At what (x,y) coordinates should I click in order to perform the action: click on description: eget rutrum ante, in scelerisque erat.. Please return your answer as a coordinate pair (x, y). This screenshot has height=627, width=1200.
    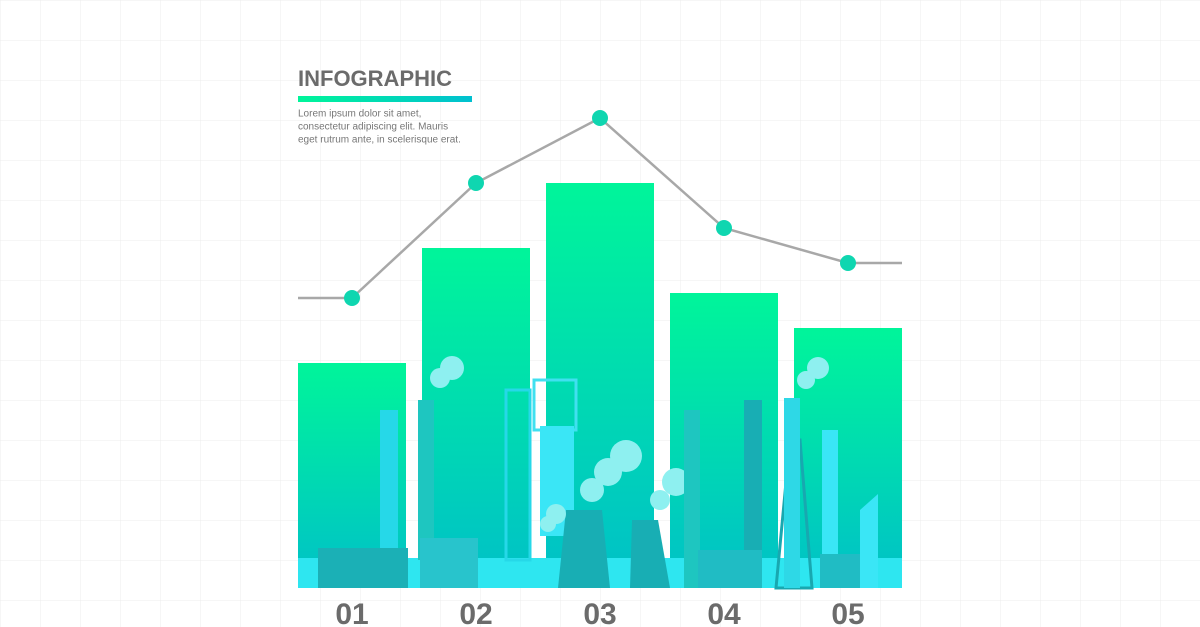
    Looking at the image, I should click on (379, 140).